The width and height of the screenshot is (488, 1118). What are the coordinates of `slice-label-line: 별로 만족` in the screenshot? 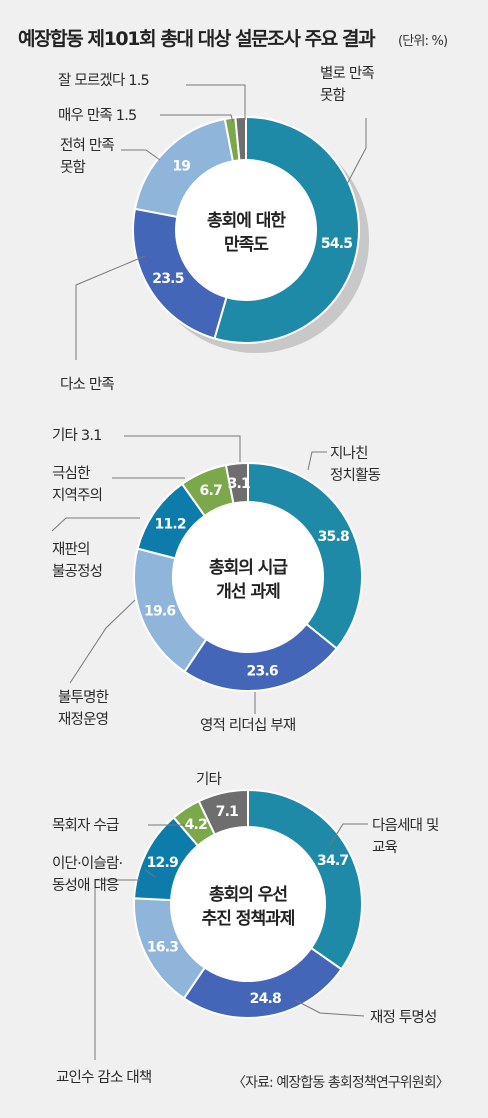 It's located at (347, 73).